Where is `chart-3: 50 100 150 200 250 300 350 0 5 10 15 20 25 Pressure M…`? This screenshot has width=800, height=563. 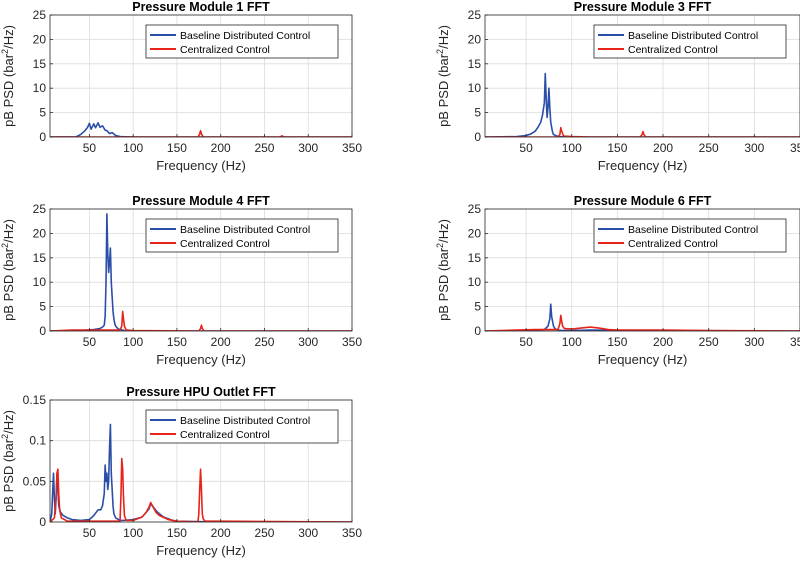 chart-3: 50 100 150 200 250 300 350 0 5 10 15 20 25 Pressure M… is located at coordinates (181, 280).